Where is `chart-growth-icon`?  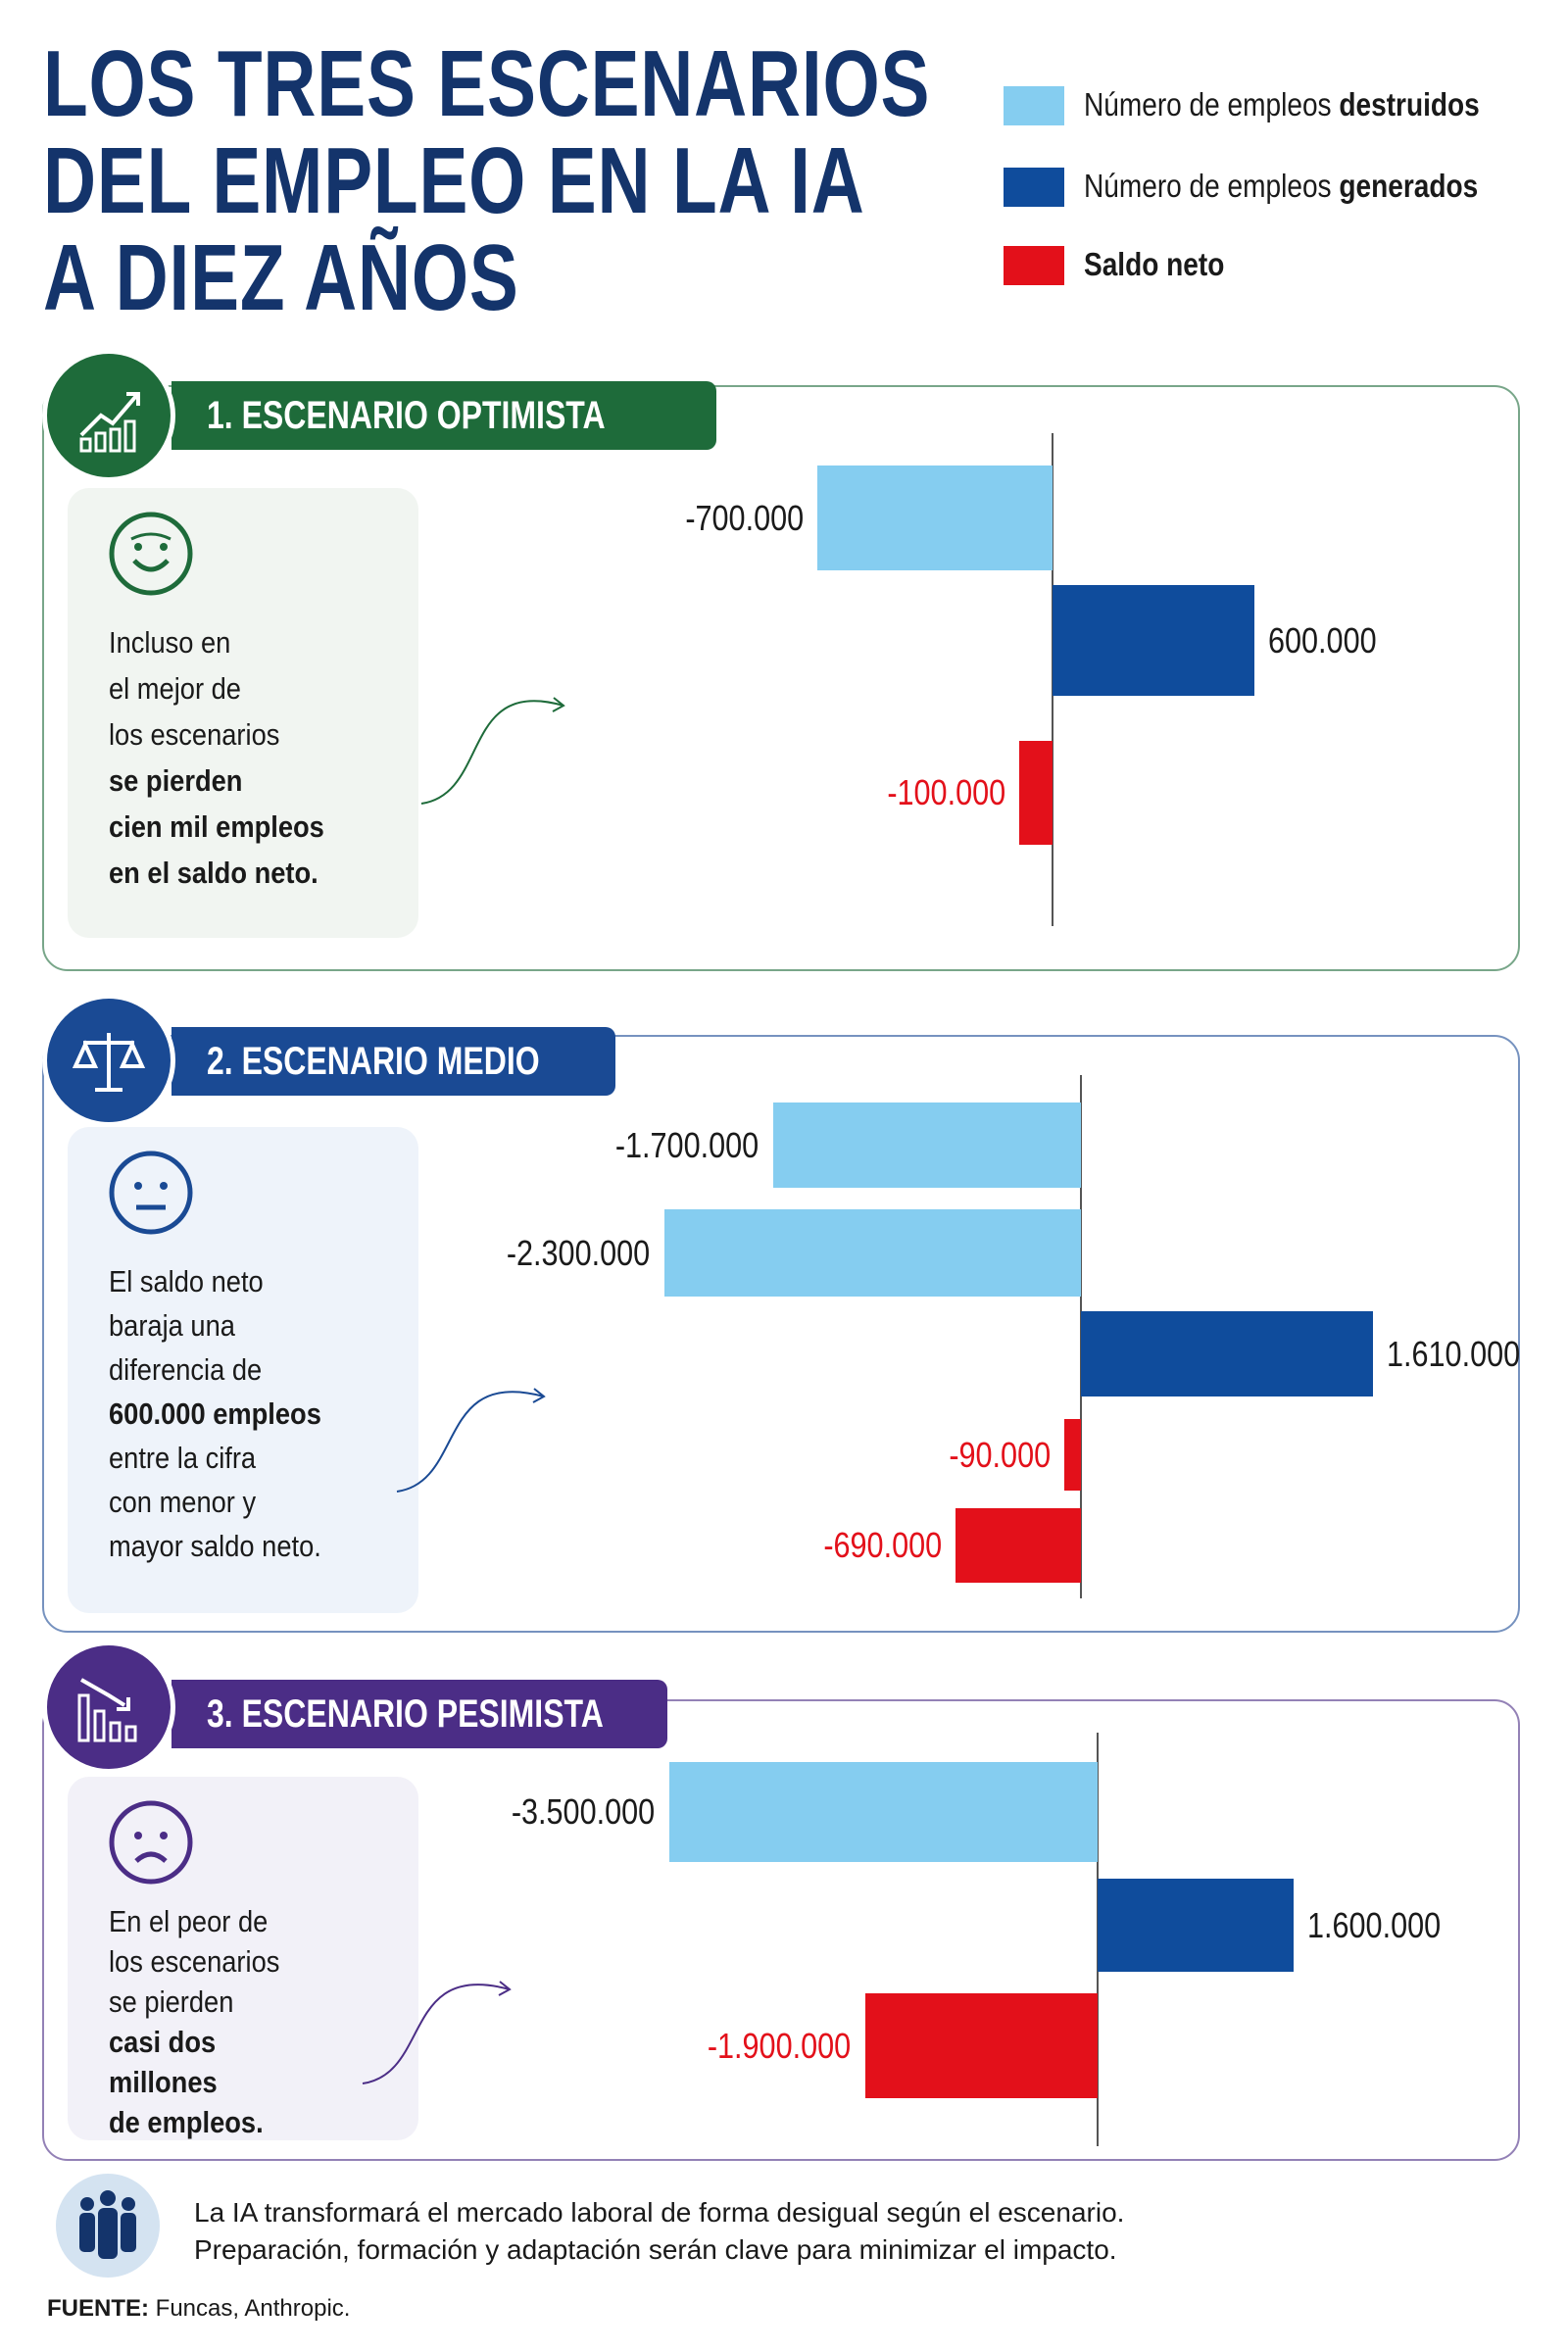 chart-growth-icon is located at coordinates (108, 415).